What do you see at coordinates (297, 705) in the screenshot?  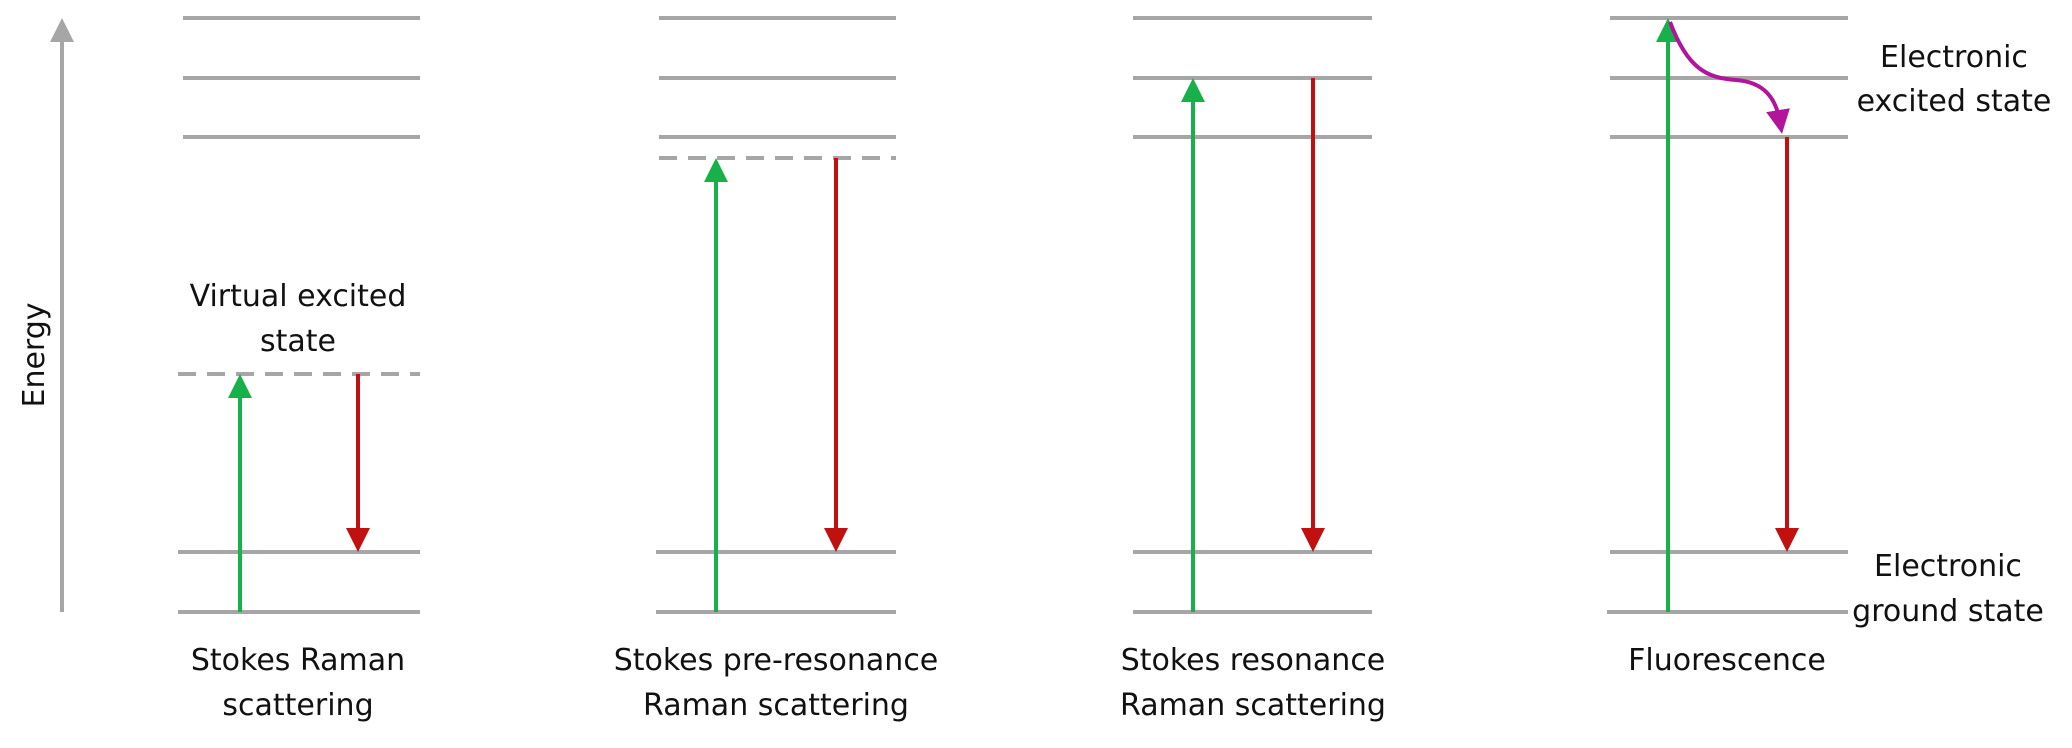 I see `caption-line-2: scattering` at bounding box center [297, 705].